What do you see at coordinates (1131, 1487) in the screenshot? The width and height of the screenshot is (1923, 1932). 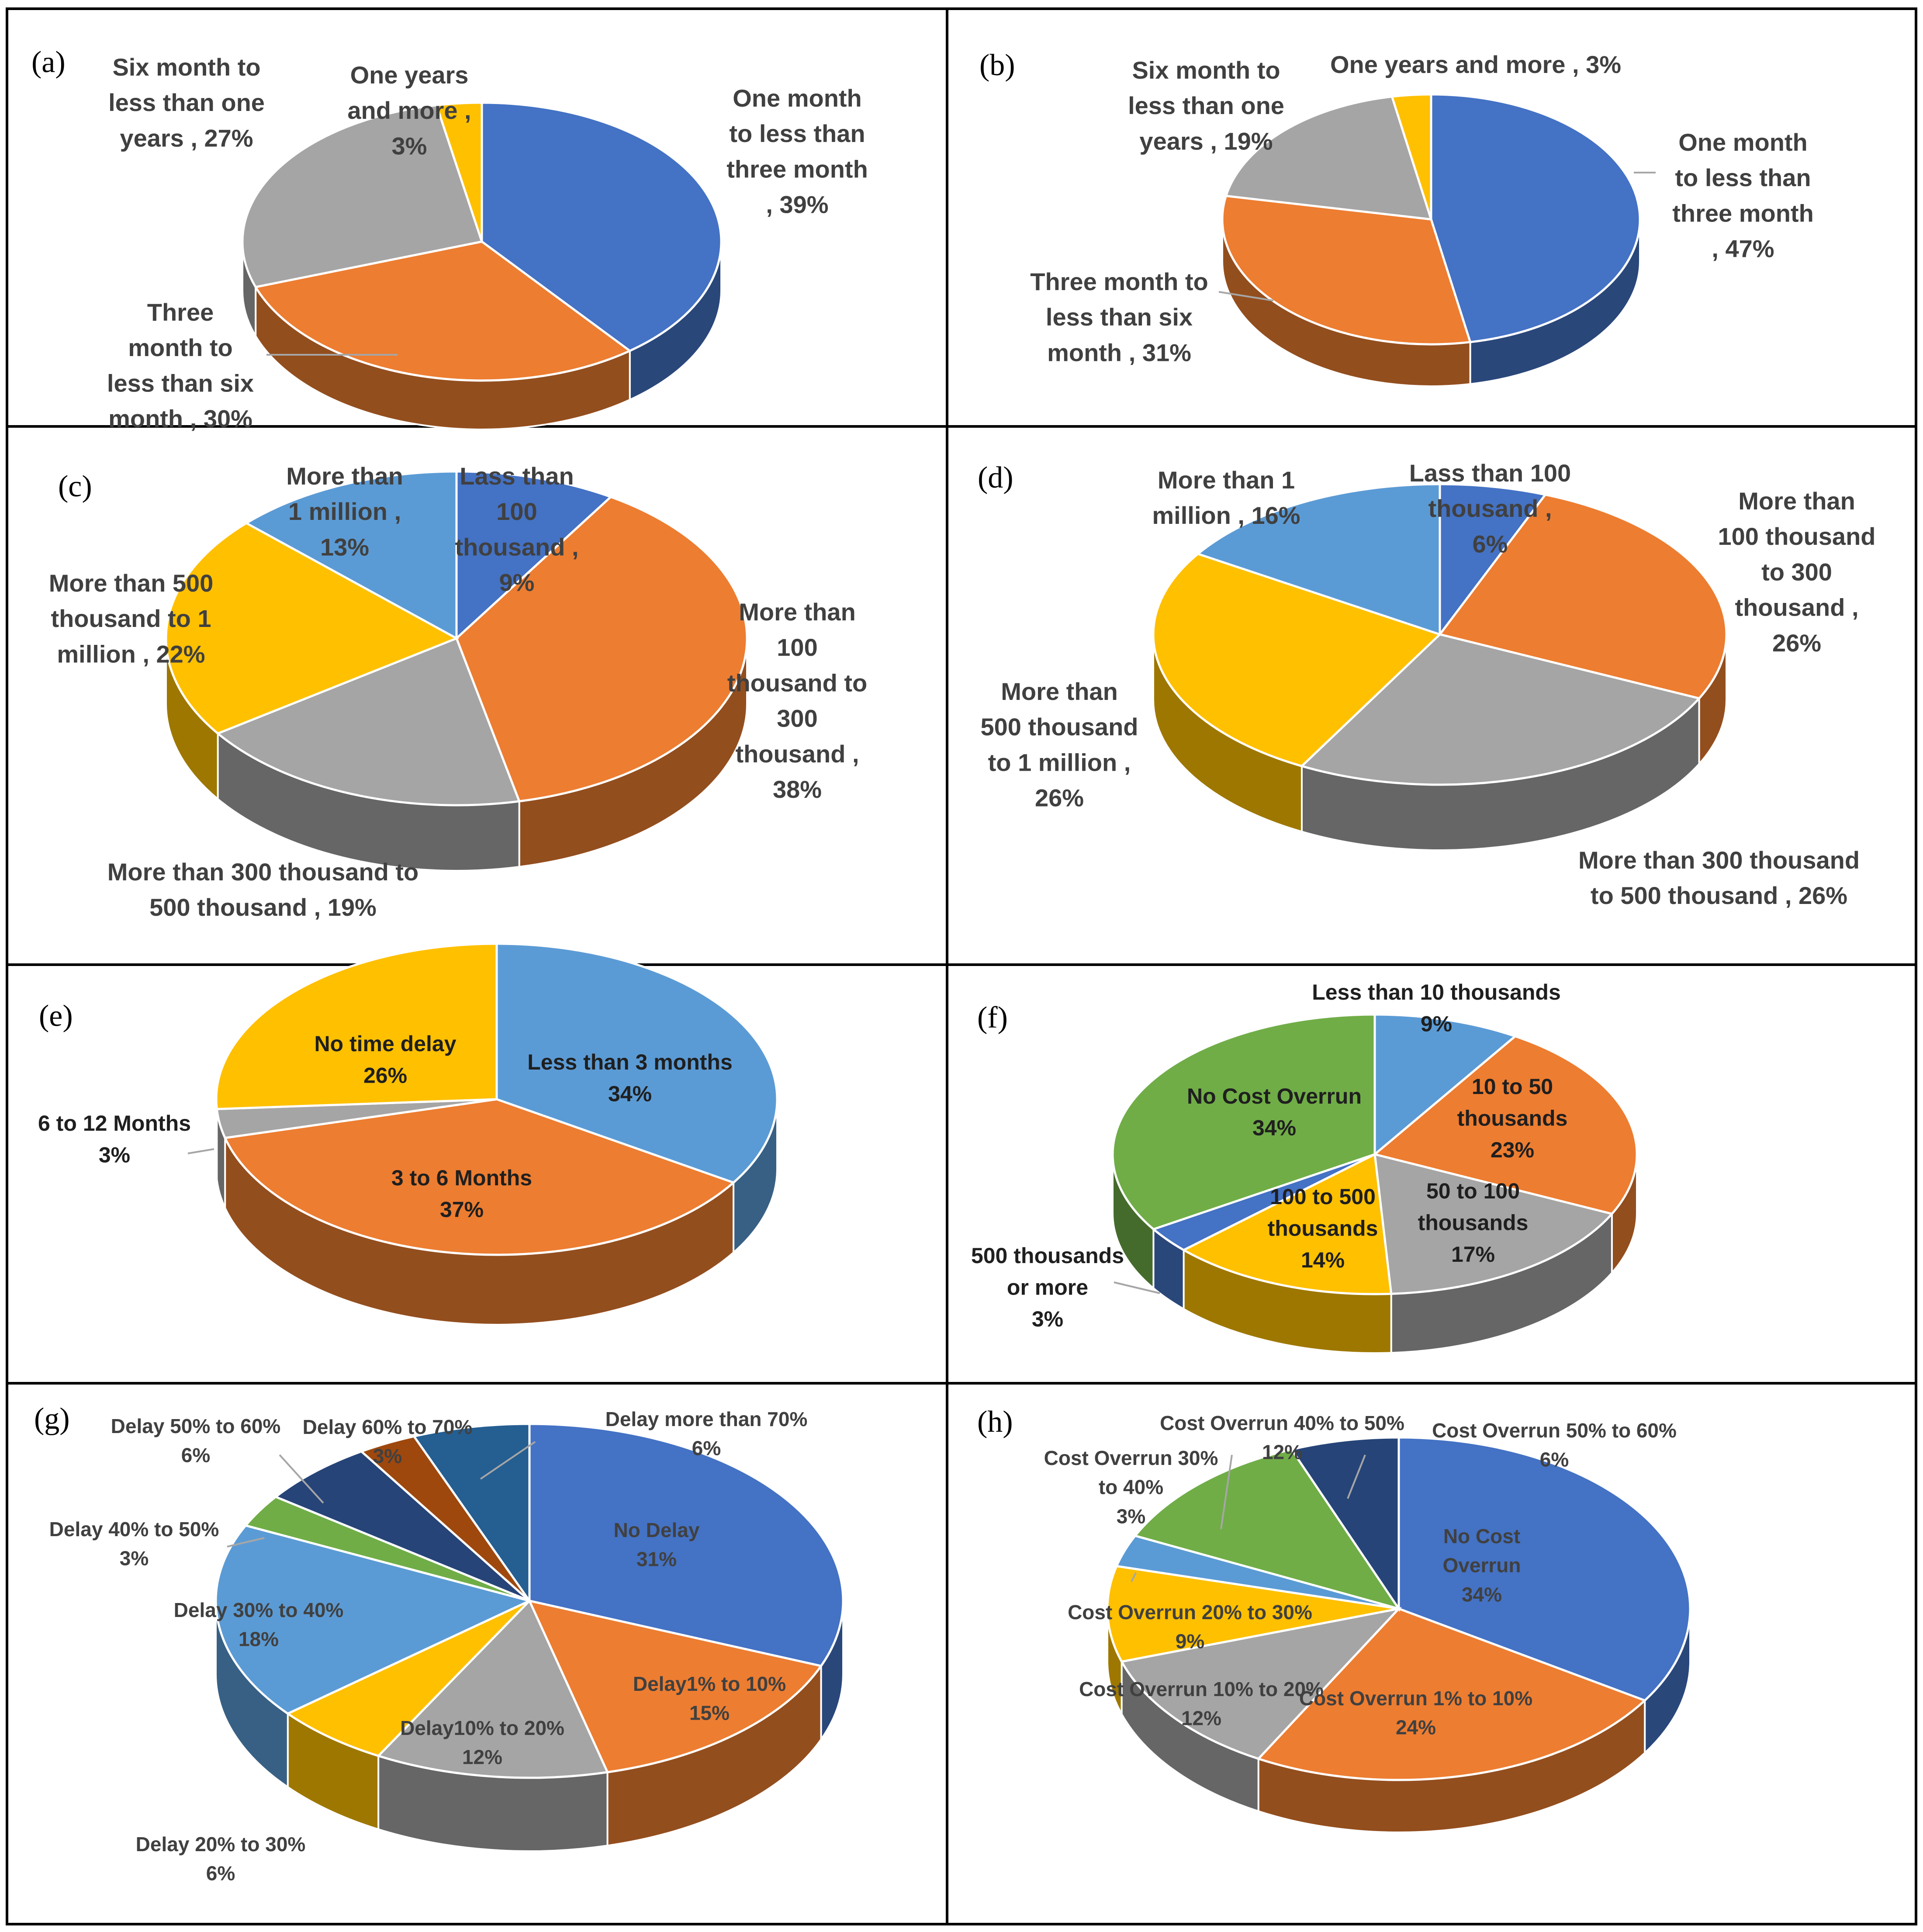 I see `data-label-cost-overrun-30-to-40: Cost Overrun 30% to 40% 3%` at bounding box center [1131, 1487].